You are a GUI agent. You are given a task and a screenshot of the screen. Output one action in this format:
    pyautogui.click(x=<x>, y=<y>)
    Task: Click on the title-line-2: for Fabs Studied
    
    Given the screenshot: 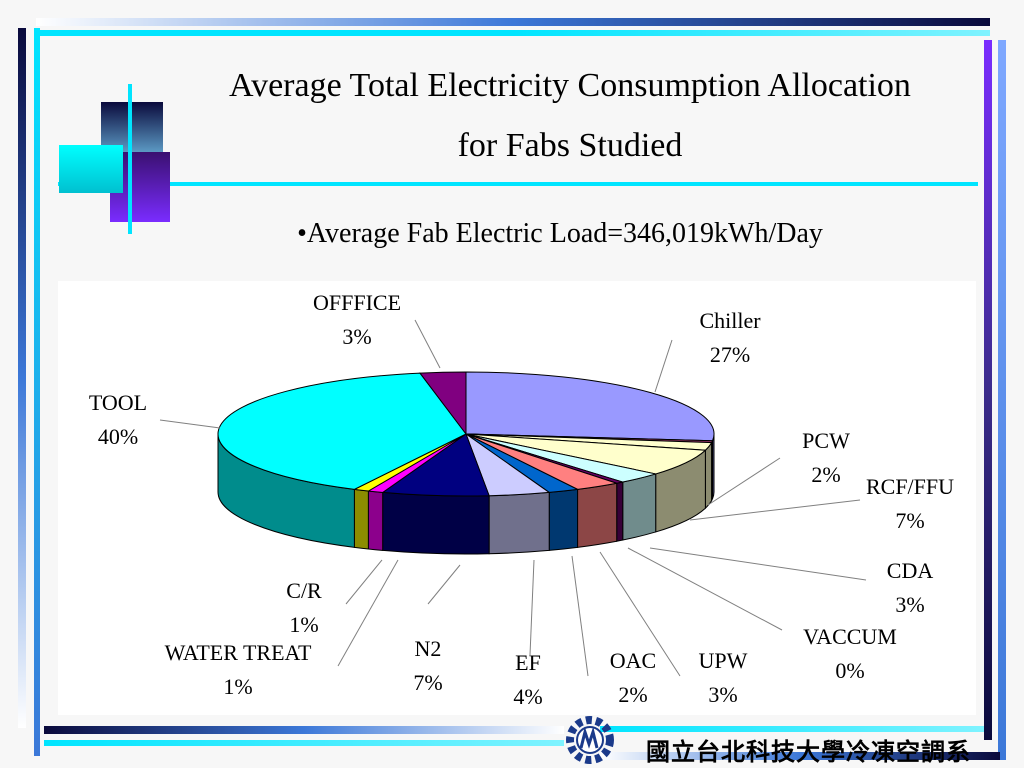 What is the action you would take?
    pyautogui.click(x=570, y=145)
    